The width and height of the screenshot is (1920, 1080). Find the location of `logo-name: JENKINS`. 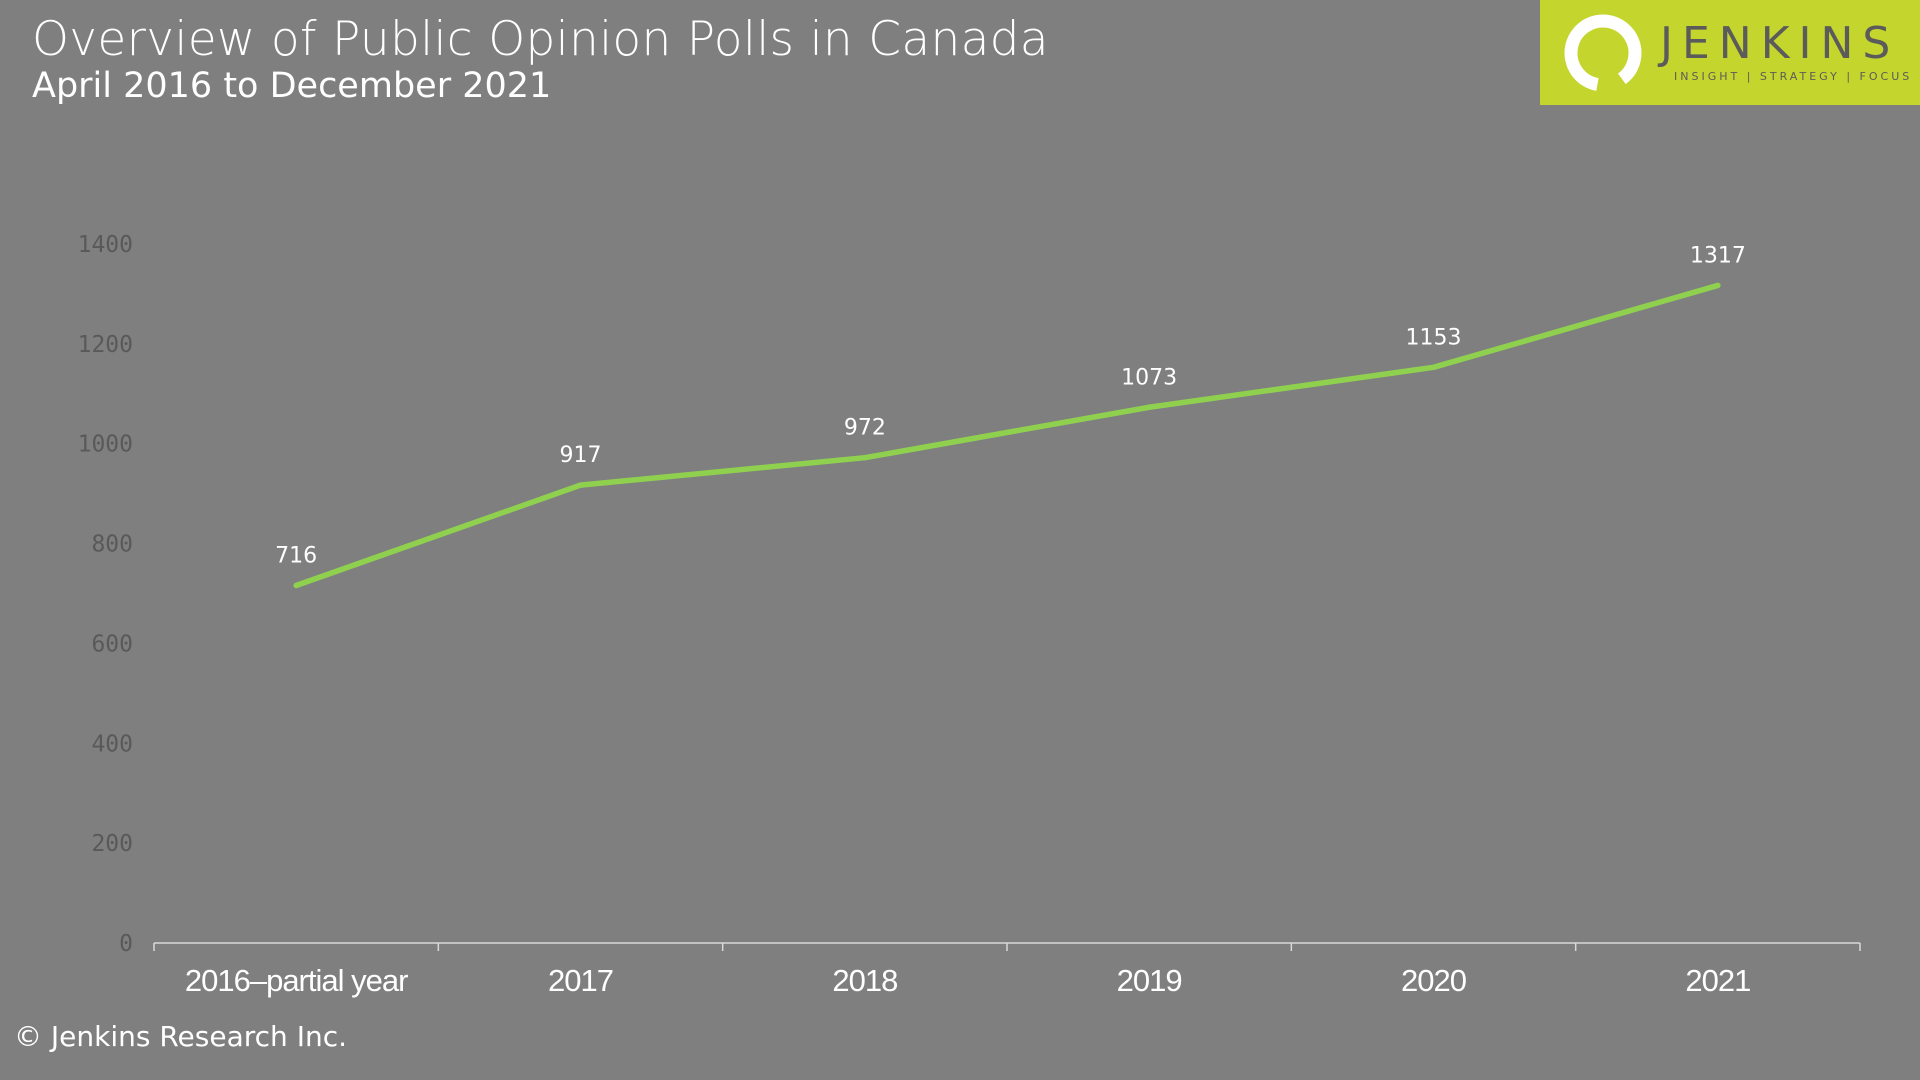

logo-name: JENKINS is located at coordinates (1780, 43).